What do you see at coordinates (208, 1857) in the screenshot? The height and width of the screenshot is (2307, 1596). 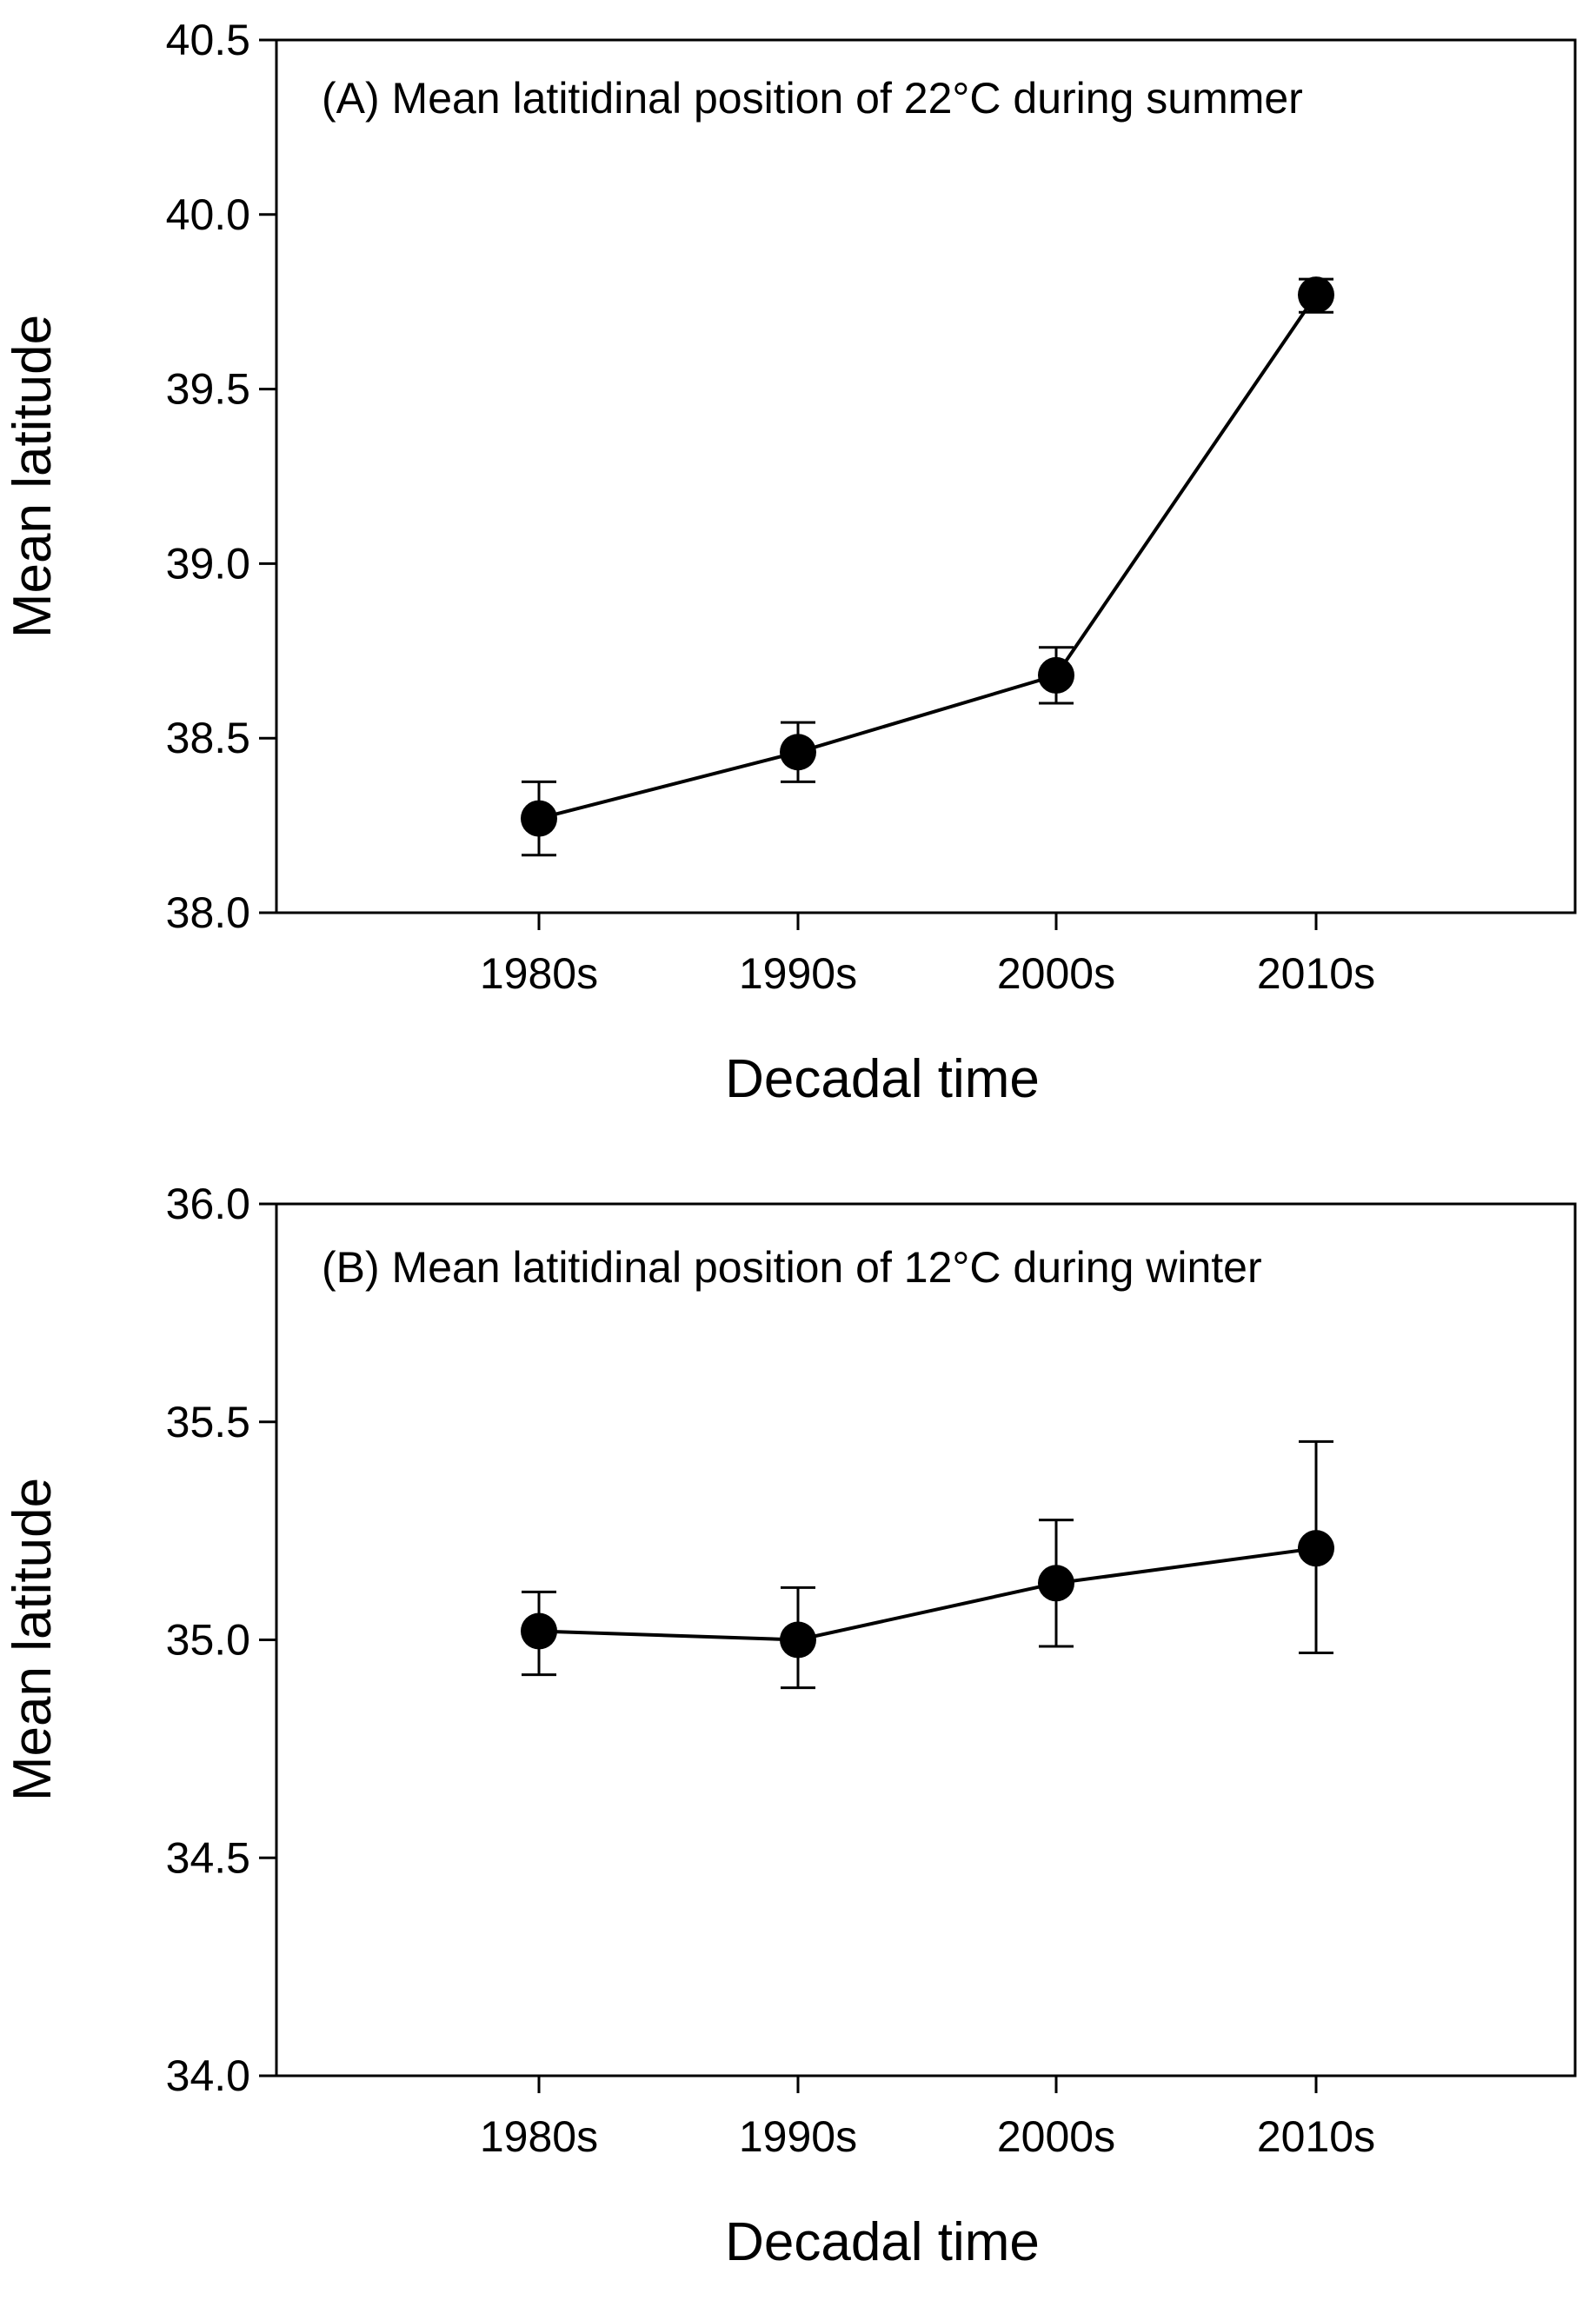 I see `y-tick-label: 34.5` at bounding box center [208, 1857].